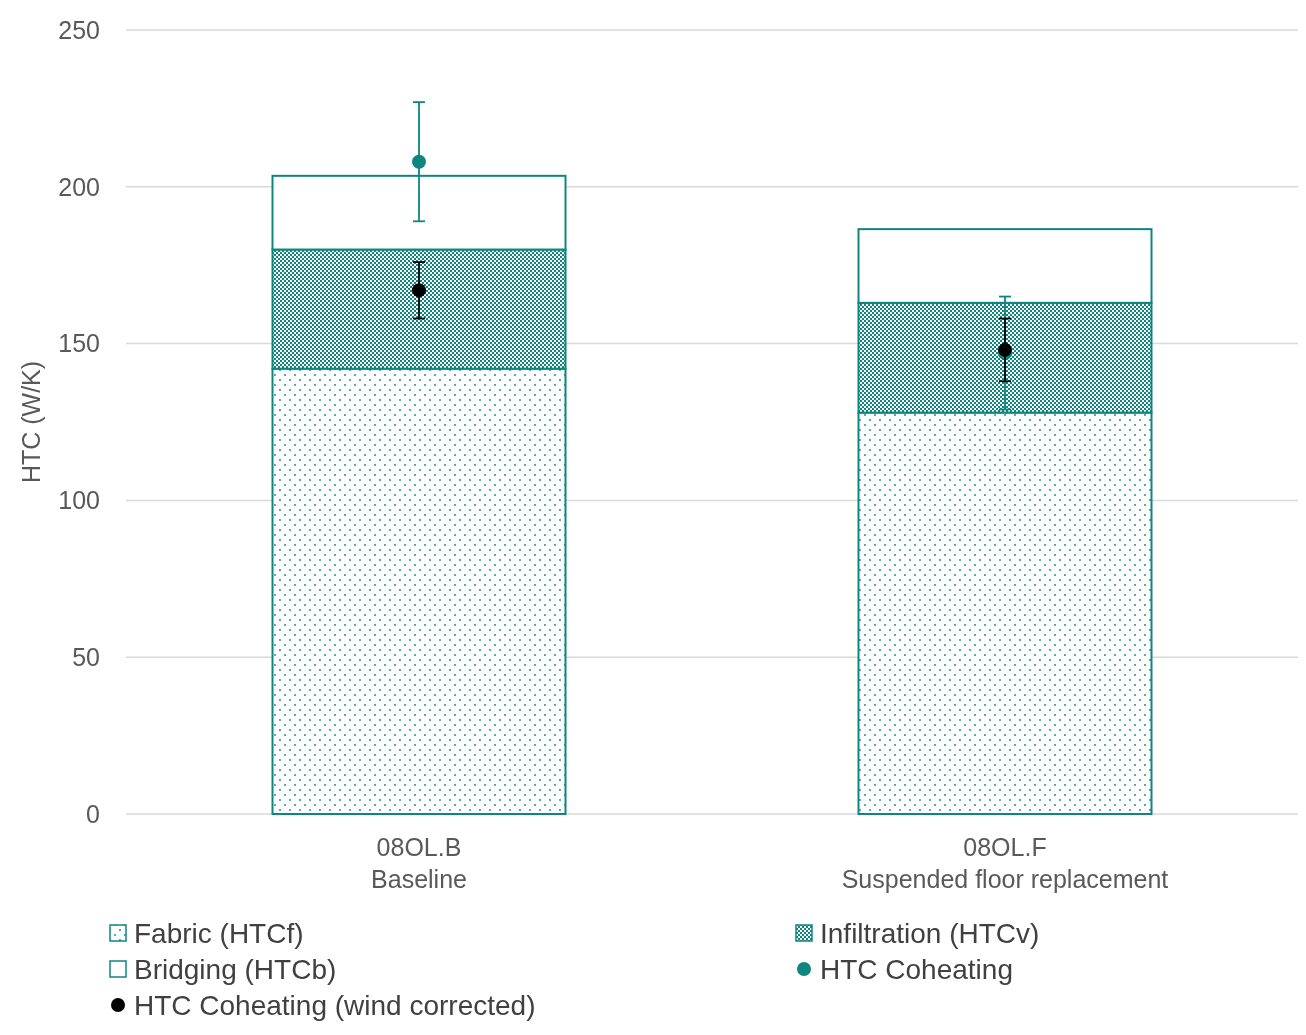 Image resolution: width=1306 pixels, height=1035 pixels. Describe the element at coordinates (235, 969) in the screenshot. I see `legend-label: Bridging (HTCb)` at that location.